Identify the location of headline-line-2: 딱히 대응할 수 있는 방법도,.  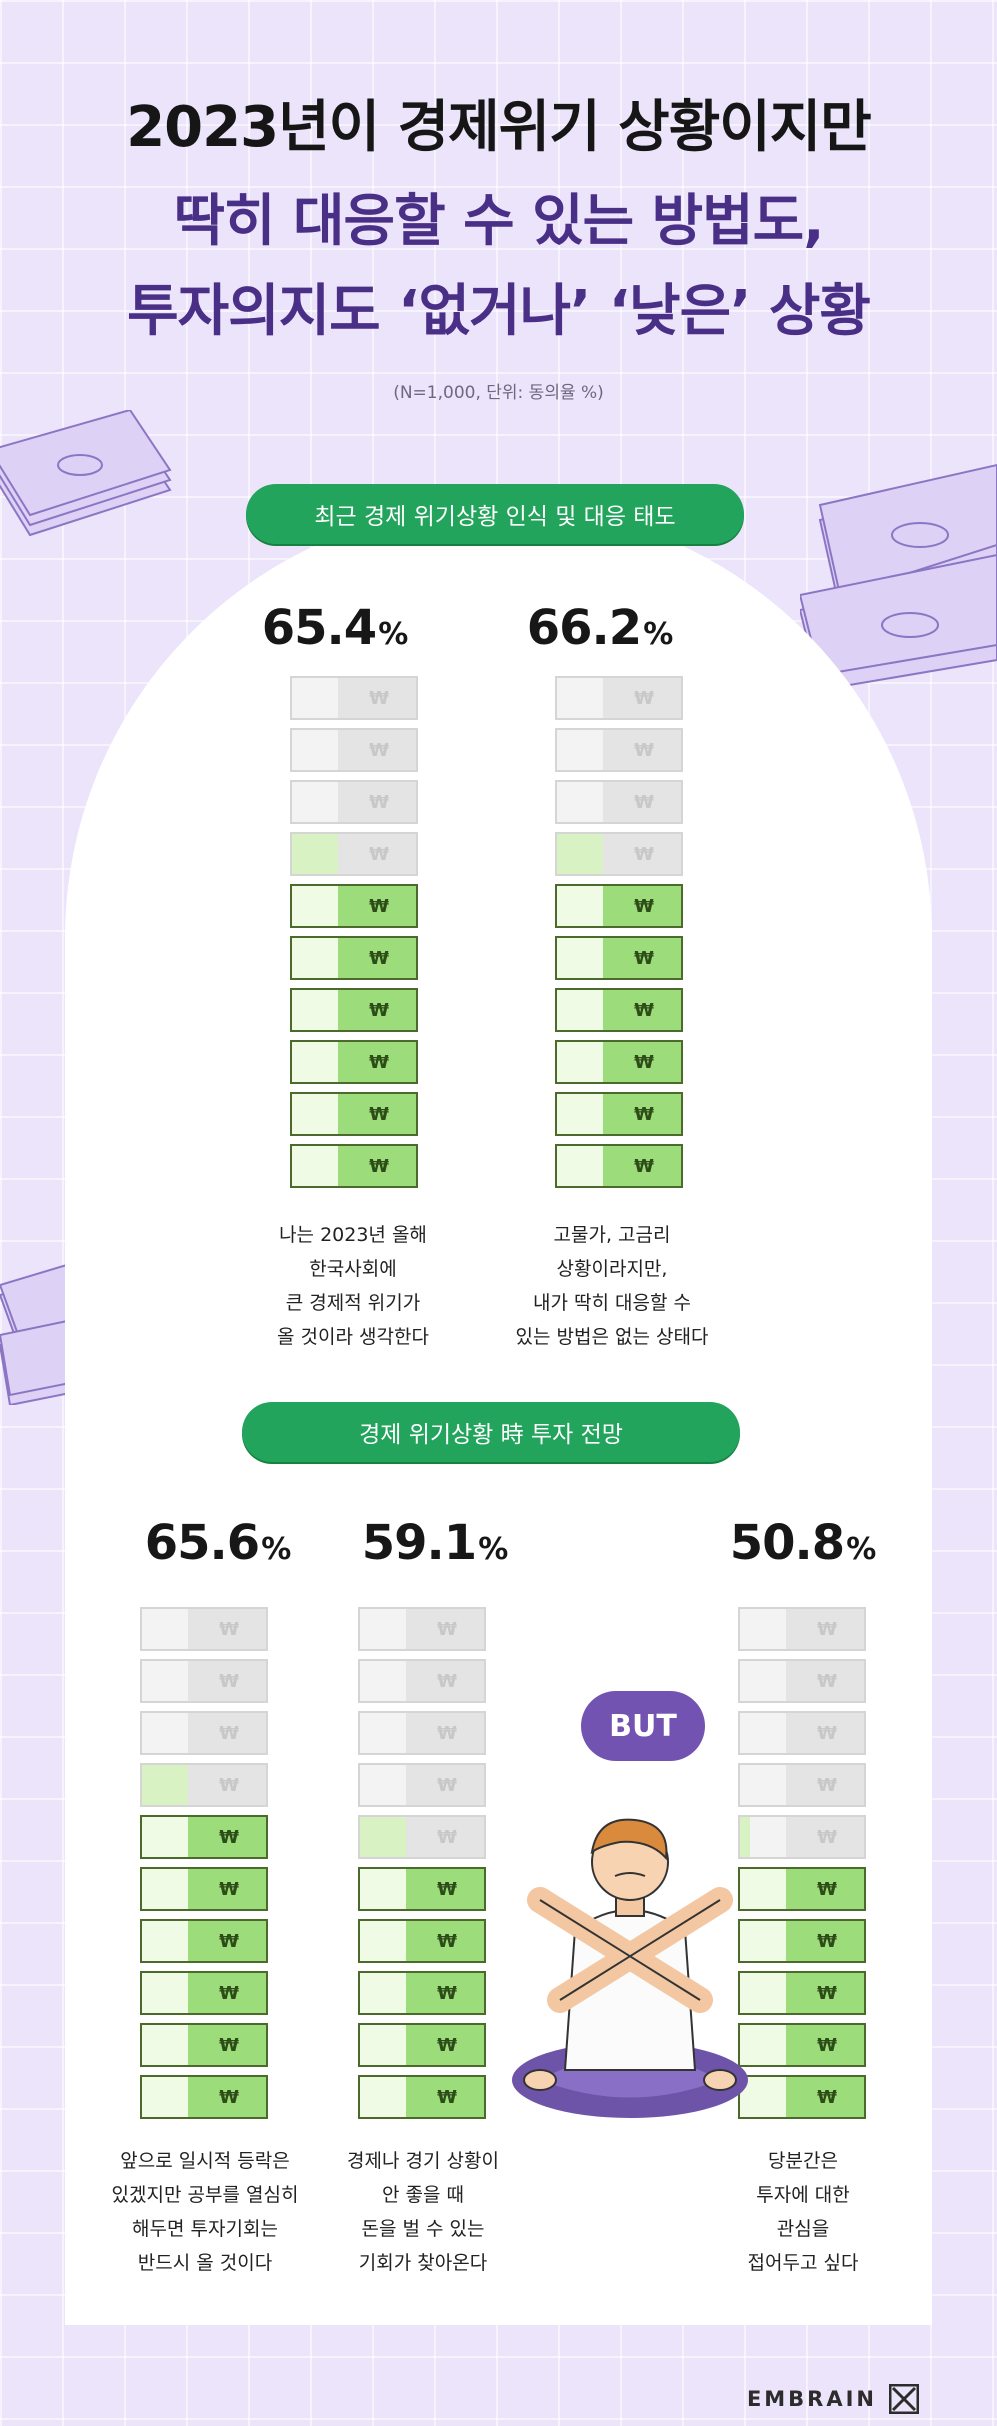
(499, 221).